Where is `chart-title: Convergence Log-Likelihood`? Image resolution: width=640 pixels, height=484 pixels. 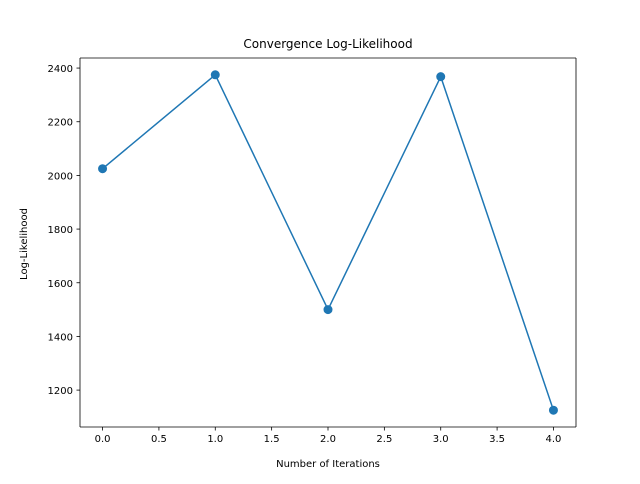
chart-title: Convergence Log-Likelihood is located at coordinates (327, 44).